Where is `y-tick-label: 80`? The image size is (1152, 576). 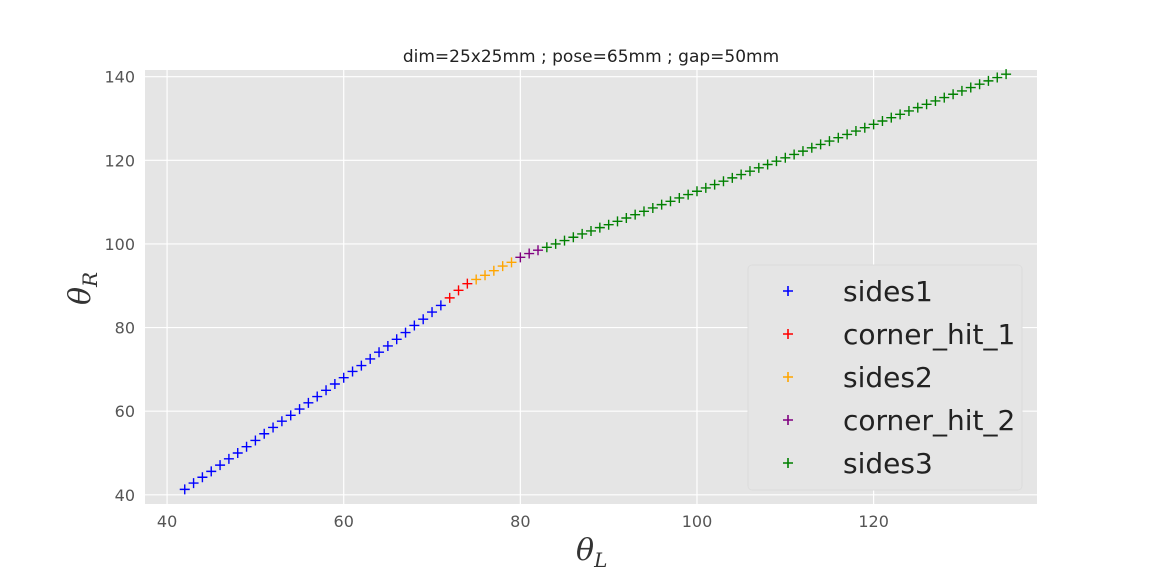 y-tick-label: 80 is located at coordinates (125, 328).